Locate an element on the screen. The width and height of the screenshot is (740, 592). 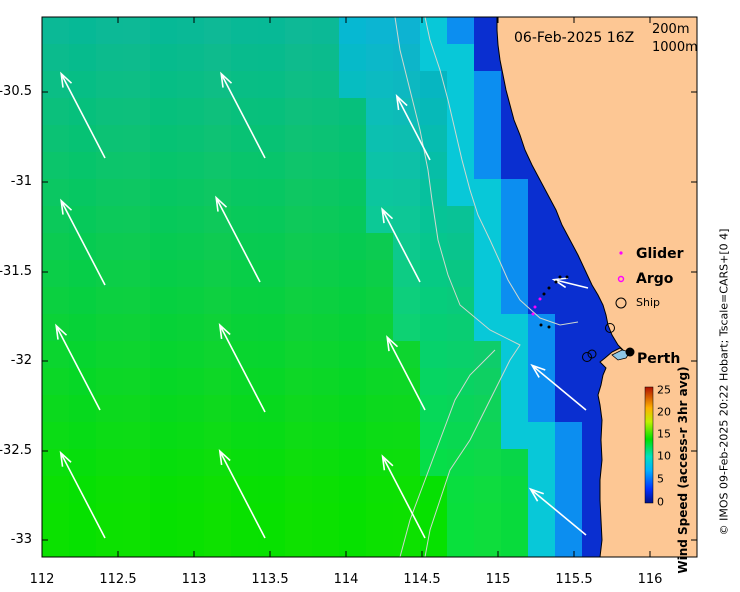
colorbar is located at coordinates (649, 445).